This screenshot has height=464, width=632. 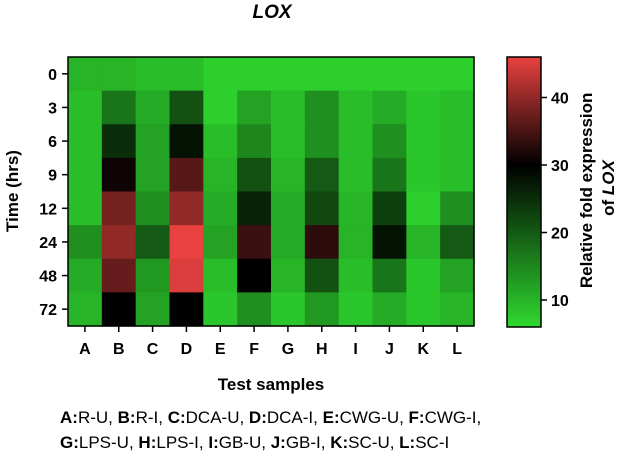 What do you see at coordinates (457, 349) in the screenshot?
I see `x-tick-label: L` at bounding box center [457, 349].